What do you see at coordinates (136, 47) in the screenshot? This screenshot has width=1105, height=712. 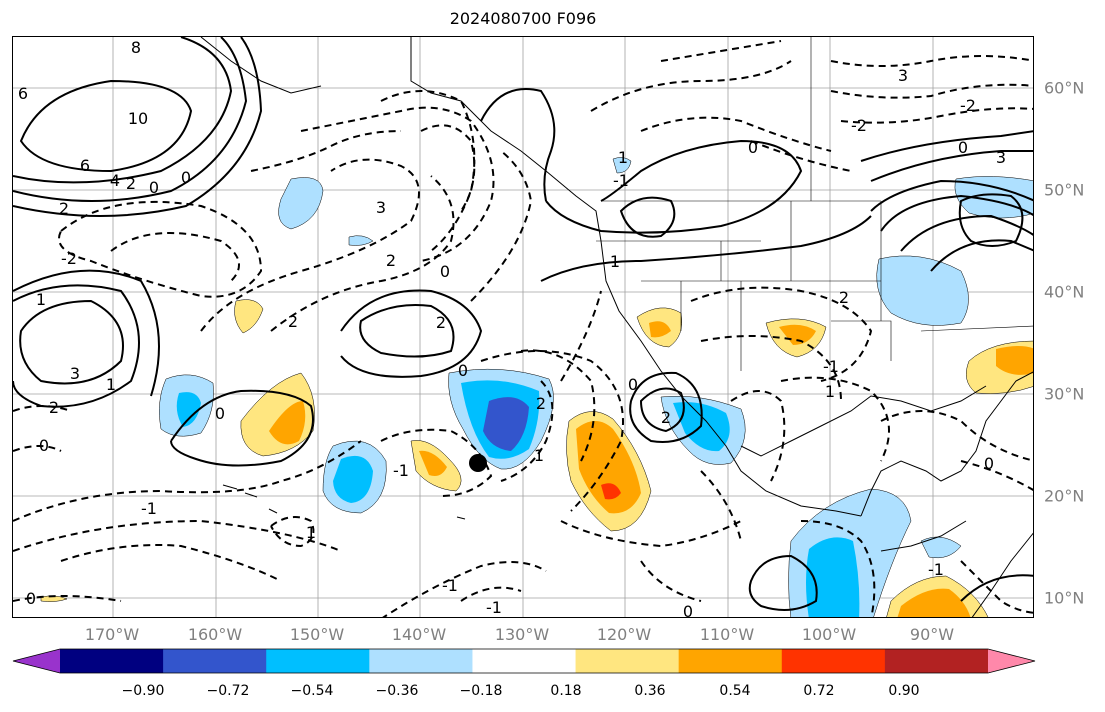 I see `contour-label: 8` at bounding box center [136, 47].